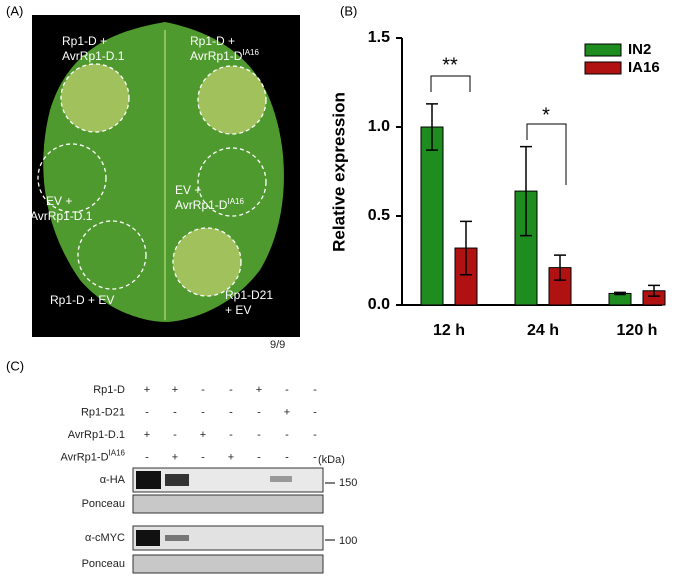 This screenshot has height=580, width=680. I want to click on row-label: AvrRp1-DIA16, so click(92, 455).